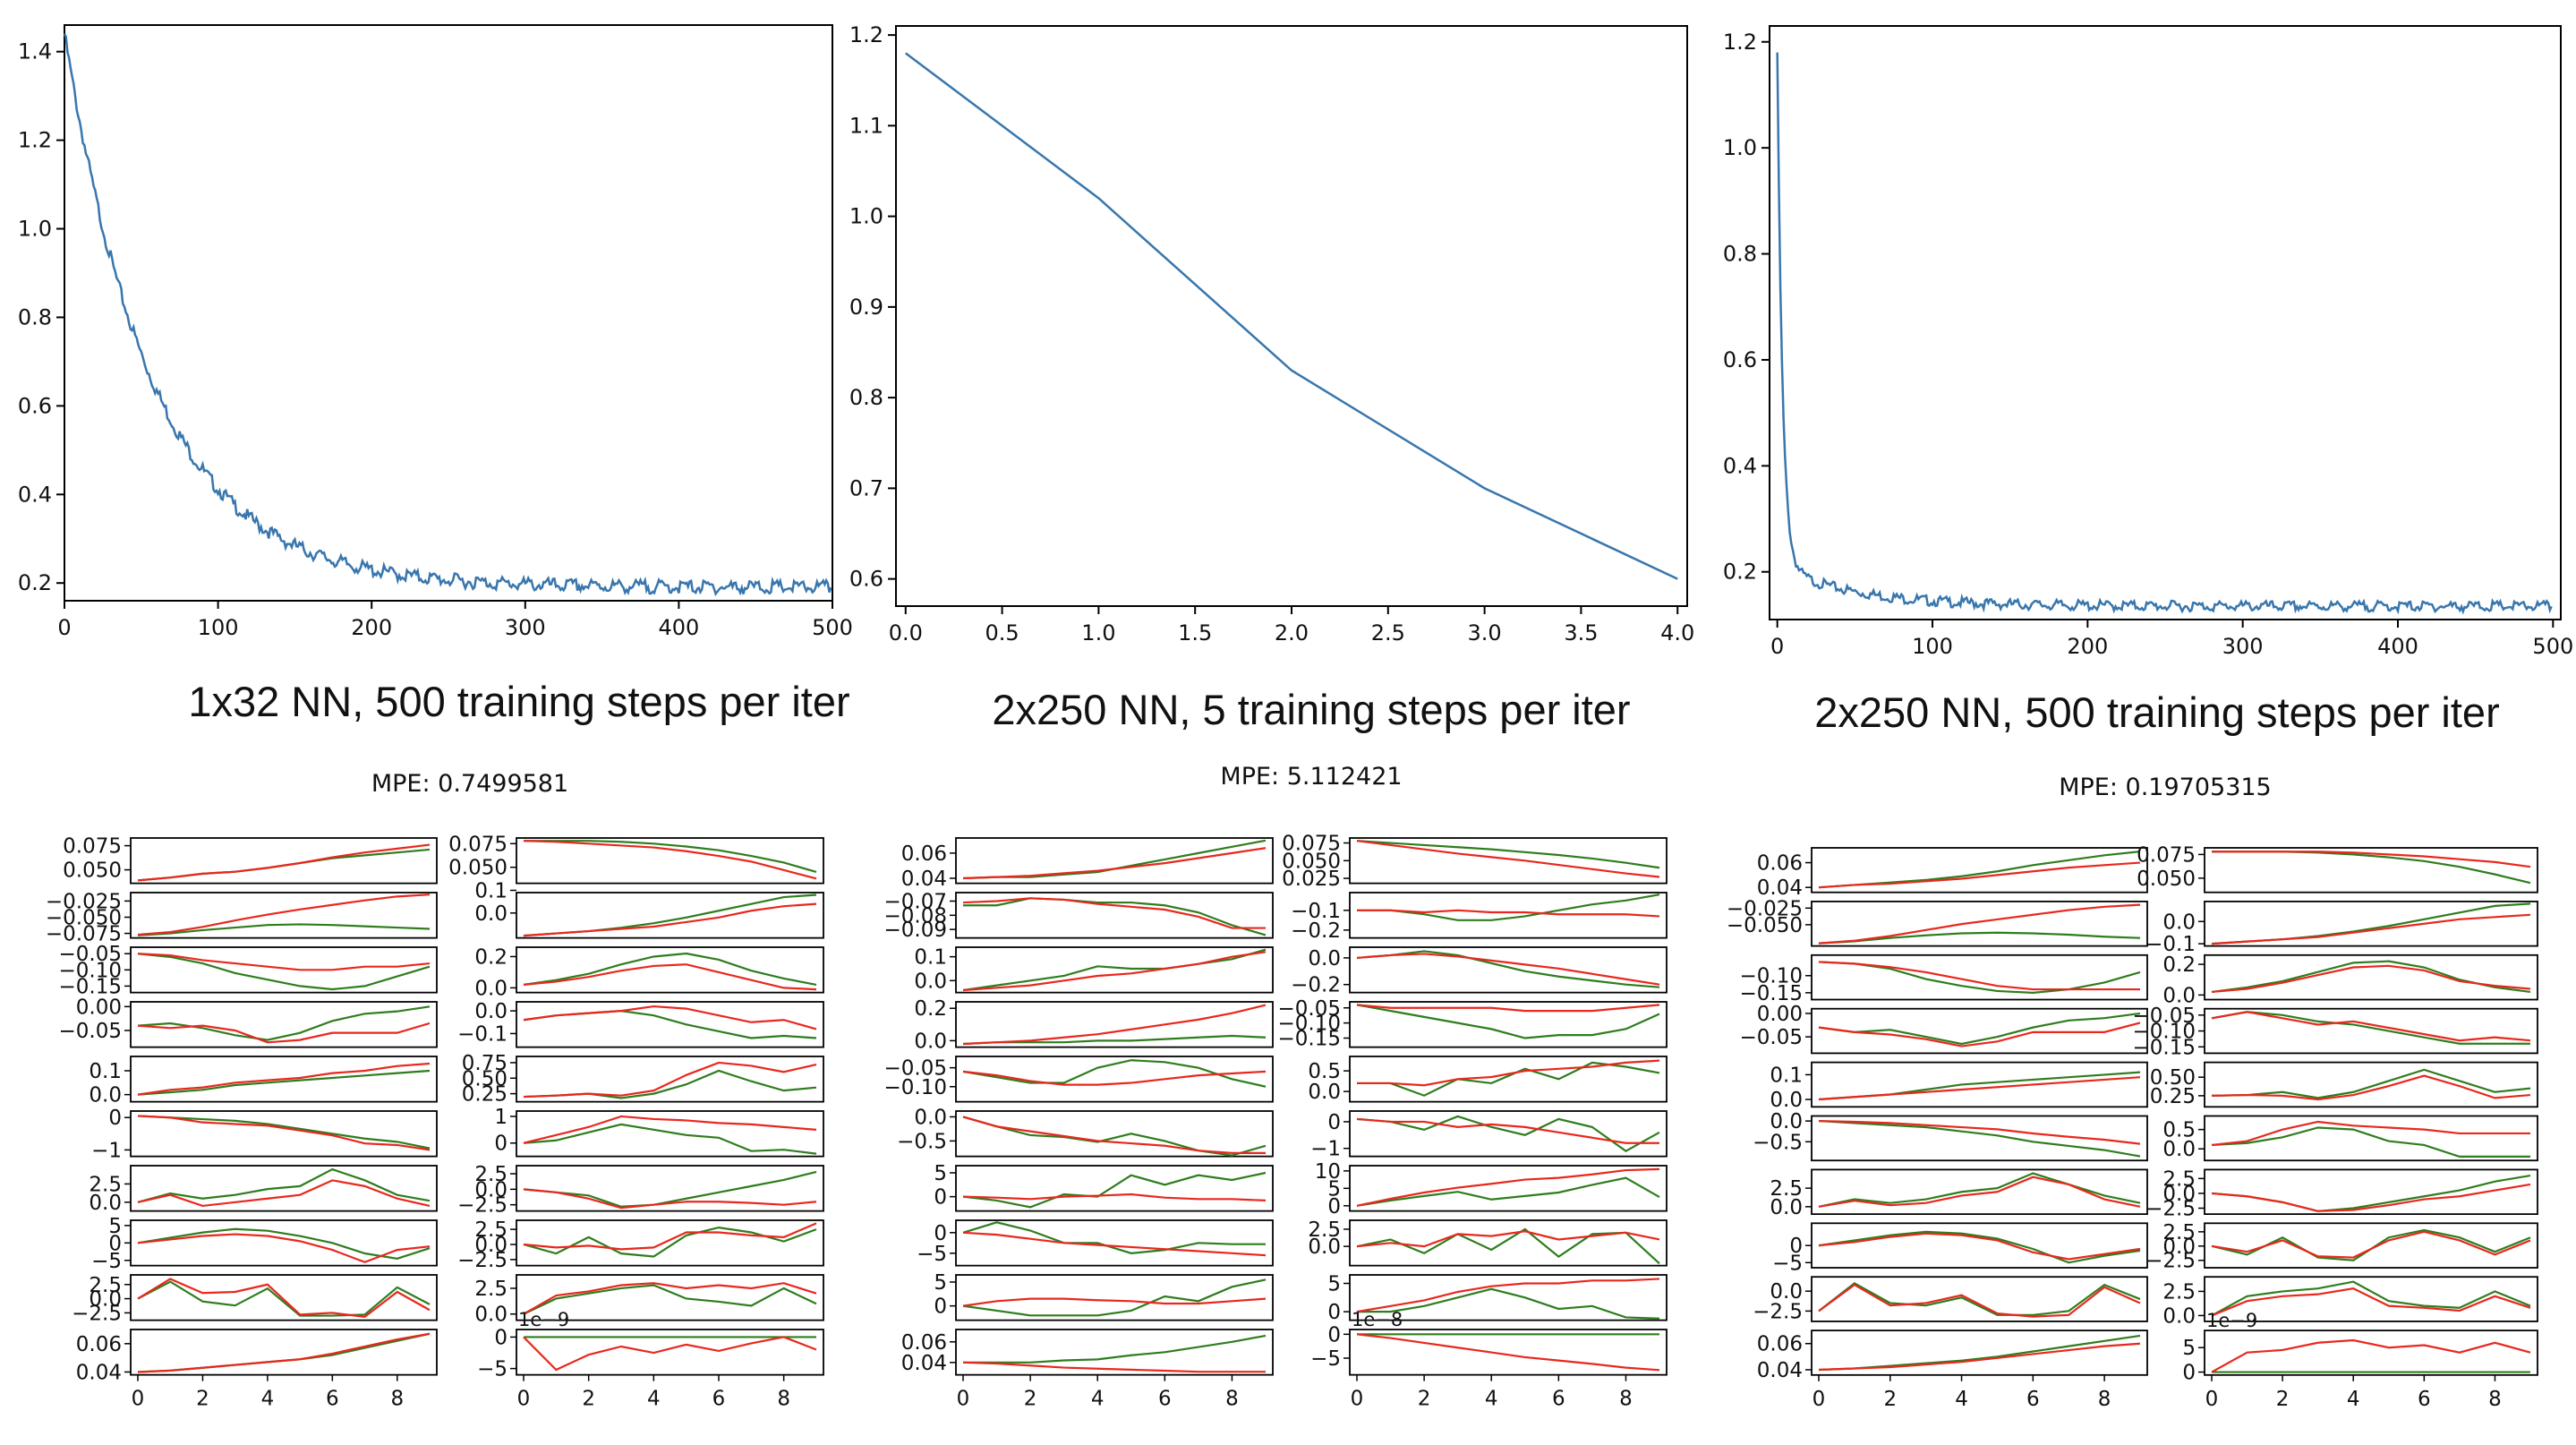 This screenshot has width=2576, height=1445. What do you see at coordinates (485, 1095) in the screenshot?
I see `y-tick-label: 0.25` at bounding box center [485, 1095].